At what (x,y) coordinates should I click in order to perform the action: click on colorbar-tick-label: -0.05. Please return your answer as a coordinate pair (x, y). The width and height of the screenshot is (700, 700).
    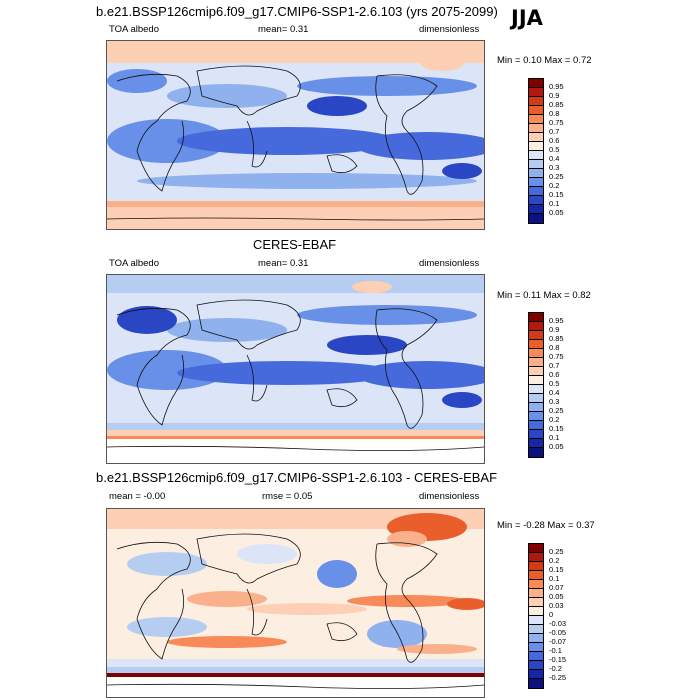
    Looking at the image, I should click on (558, 632).